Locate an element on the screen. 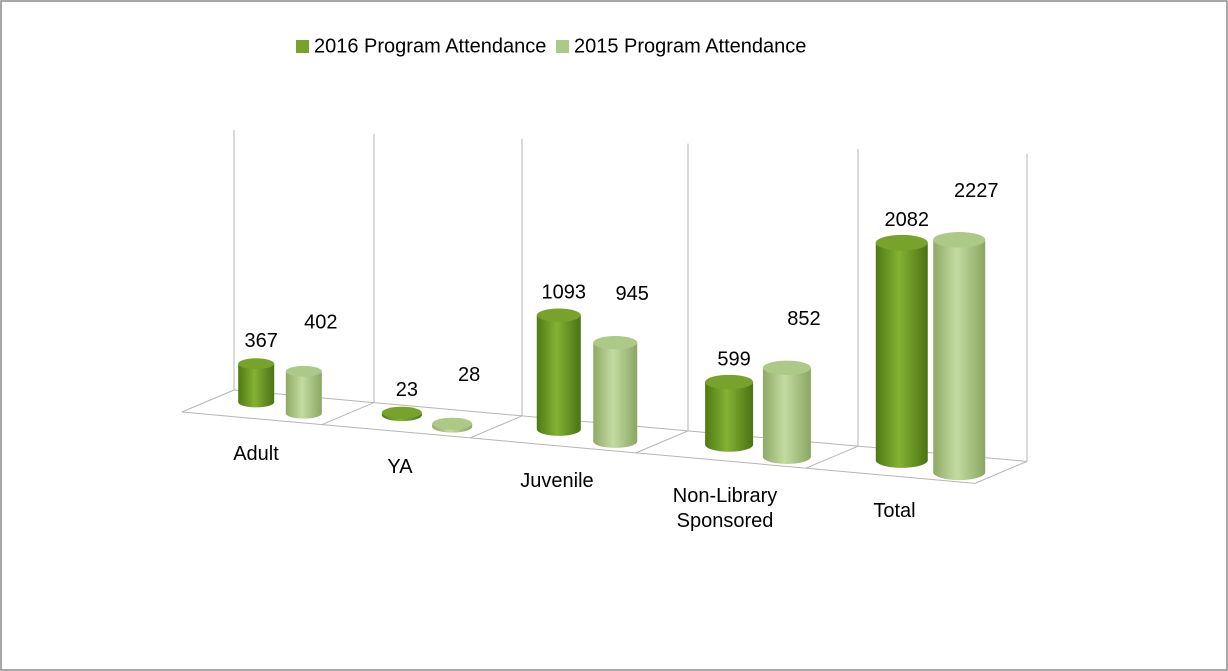 The image size is (1228, 671). legend-label: 2015 Program Attendance is located at coordinates (690, 46).